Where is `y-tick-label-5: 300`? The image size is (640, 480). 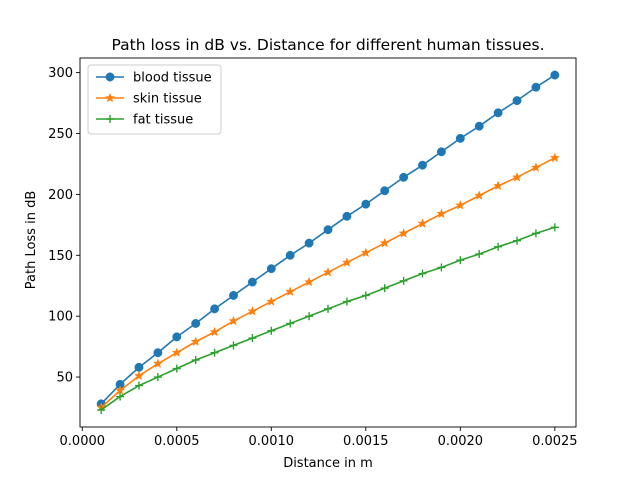 y-tick-label-5: 300 is located at coordinates (60, 73).